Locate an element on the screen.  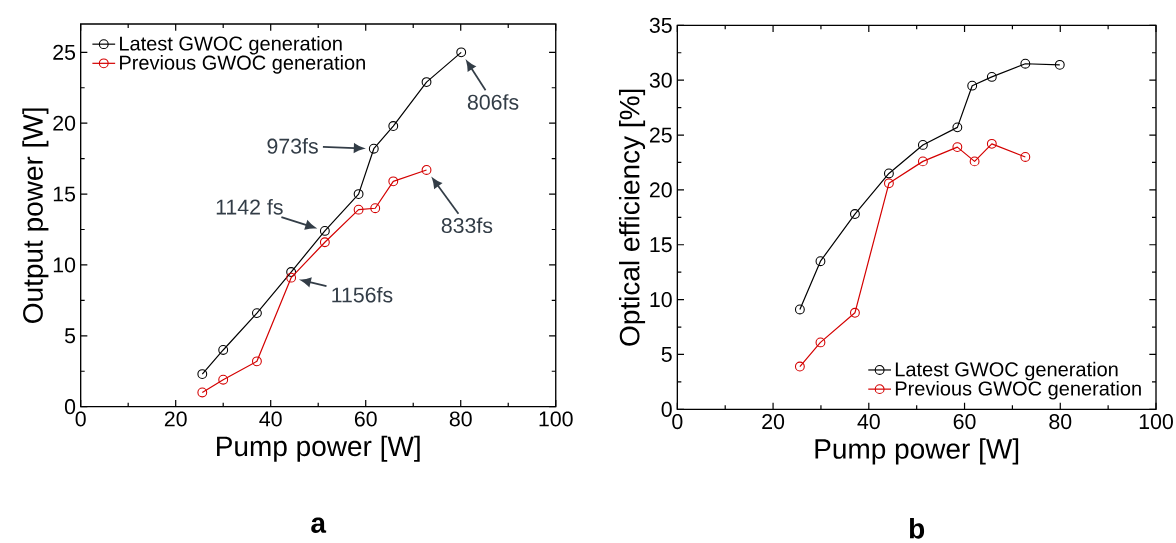
annotation: 1142 fs is located at coordinates (249, 207).